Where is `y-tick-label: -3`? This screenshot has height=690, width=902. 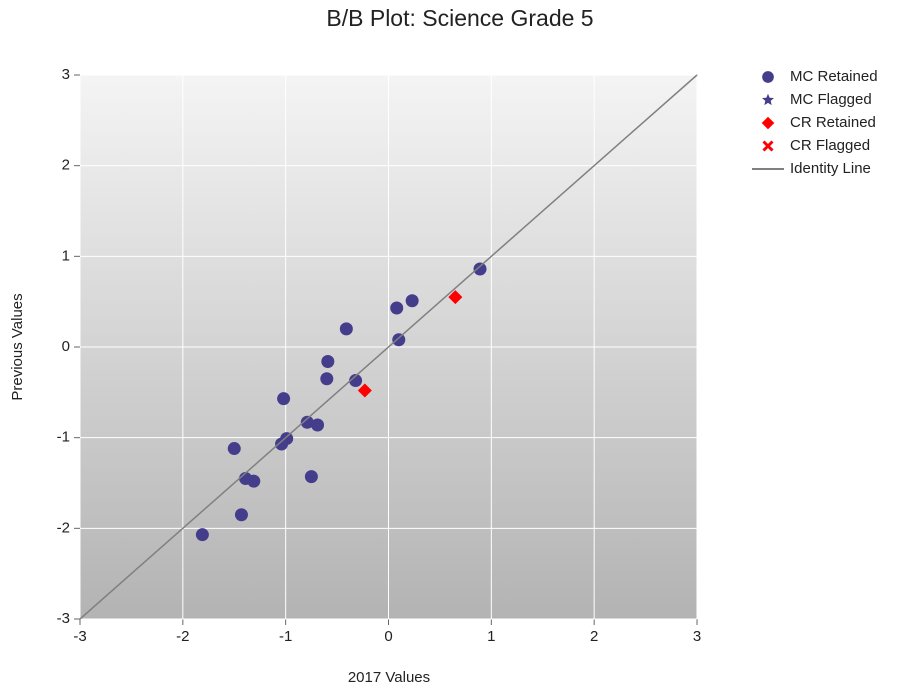 y-tick-label: -3 is located at coordinates (63, 618).